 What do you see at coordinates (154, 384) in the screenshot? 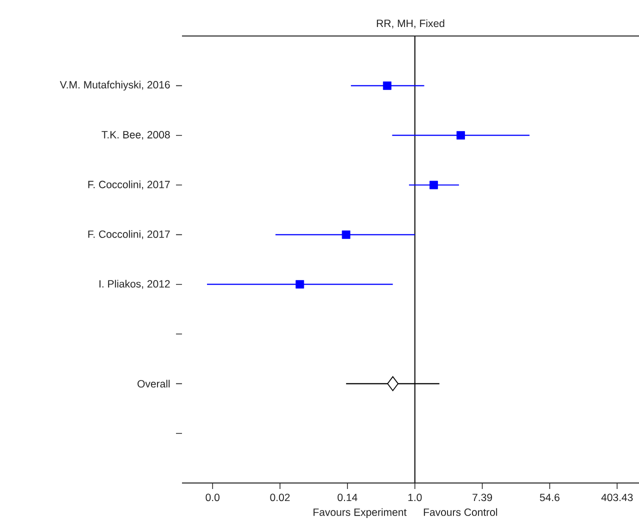
I see `y-tick-label: Overall` at bounding box center [154, 384].